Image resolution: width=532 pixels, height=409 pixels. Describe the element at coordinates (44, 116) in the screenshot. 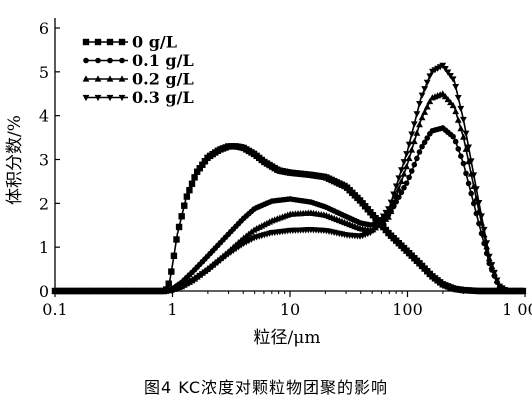

I see `y-tick-label: 4` at that location.